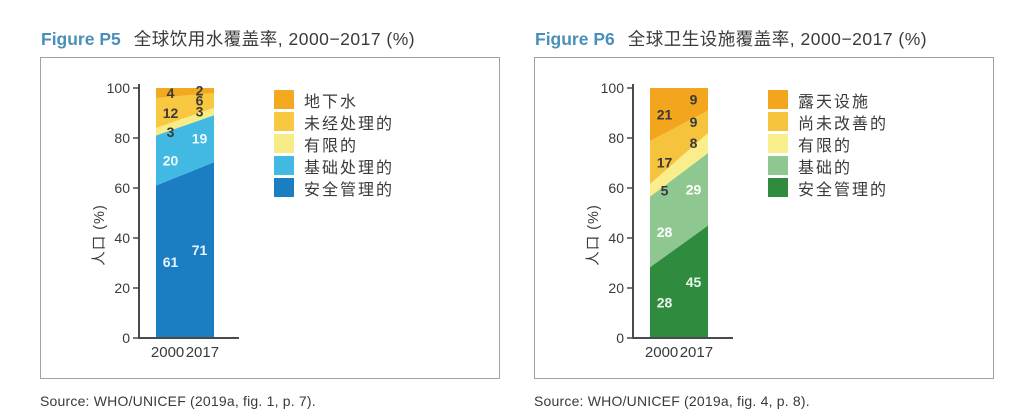  I want to click on figure-title: 全球卫生设施覆盖率, 2000−2017 (%), so click(777, 39).